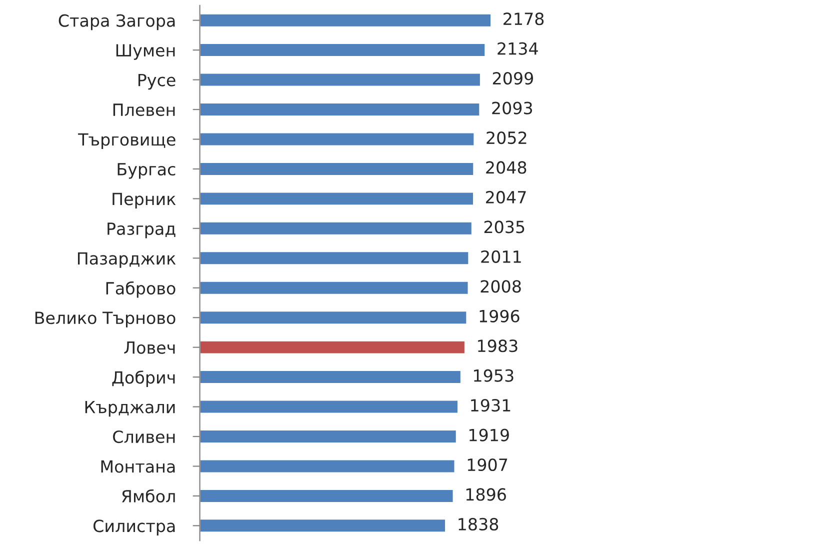 The height and width of the screenshot is (546, 836). What do you see at coordinates (144, 200) in the screenshot?
I see `y-tick-label: Перник` at bounding box center [144, 200].